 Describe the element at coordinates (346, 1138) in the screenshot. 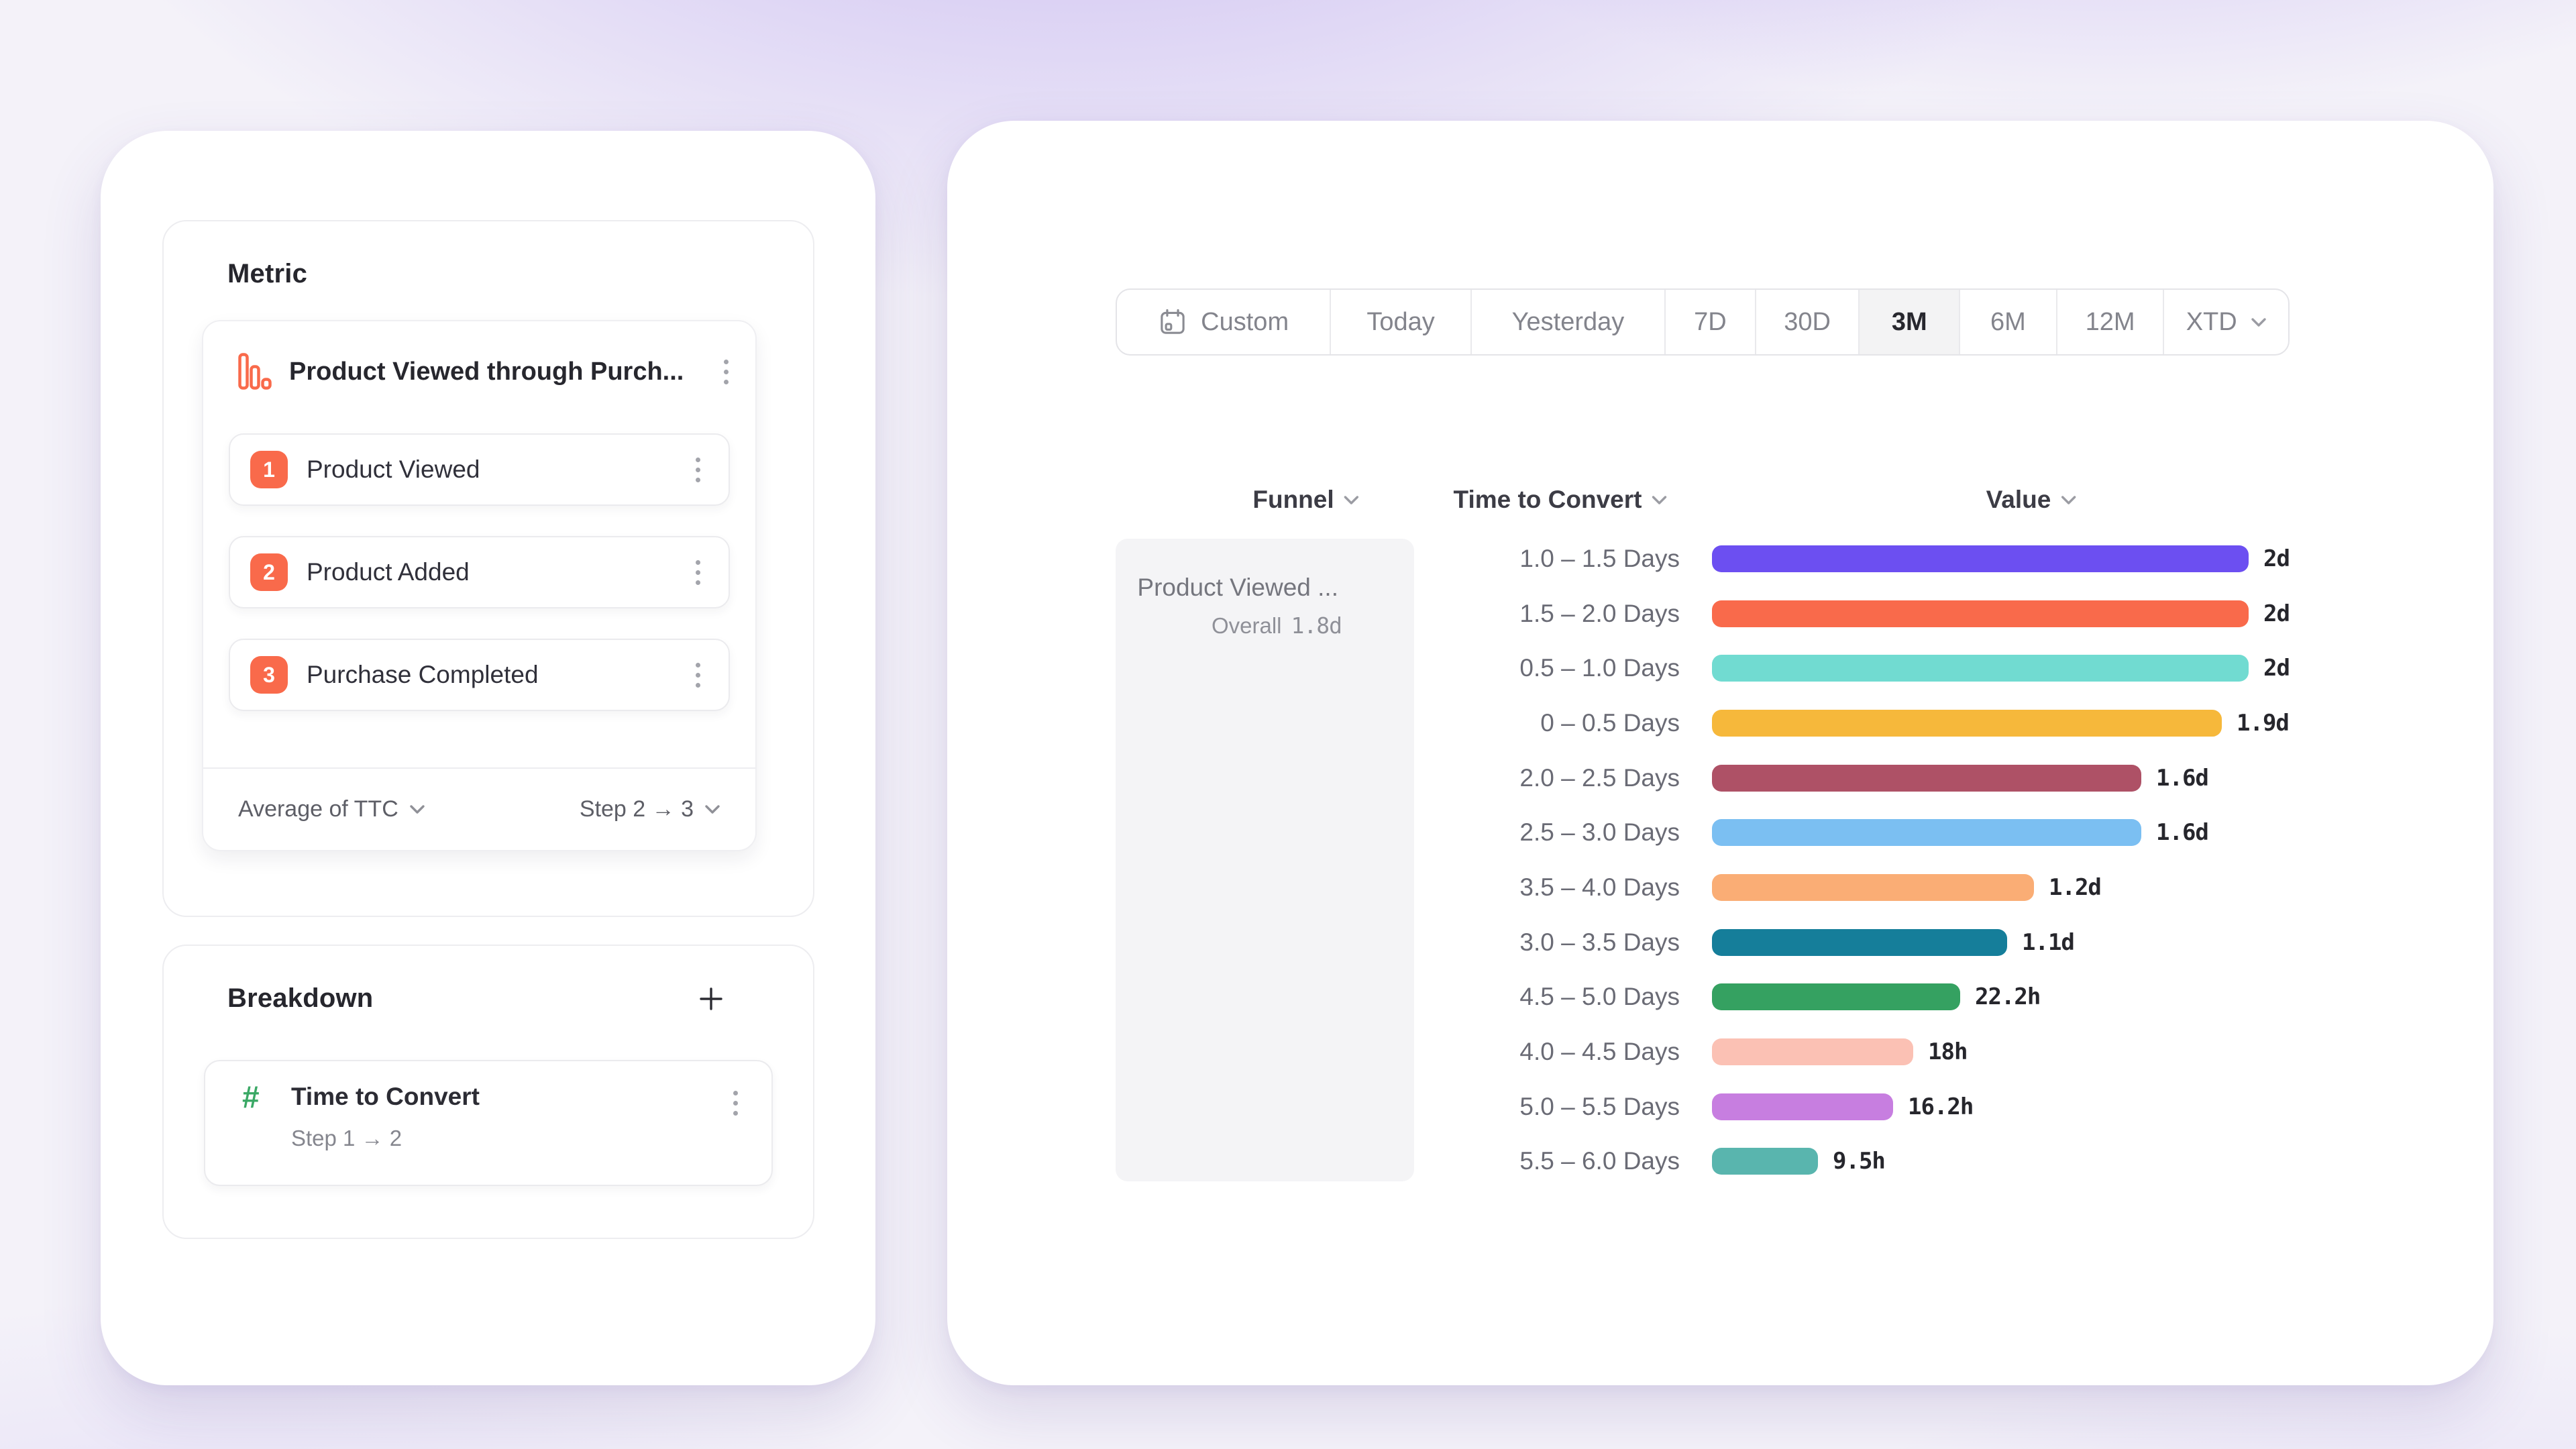

I see `breakdown-item-subtitle: Step 1 → 2` at that location.